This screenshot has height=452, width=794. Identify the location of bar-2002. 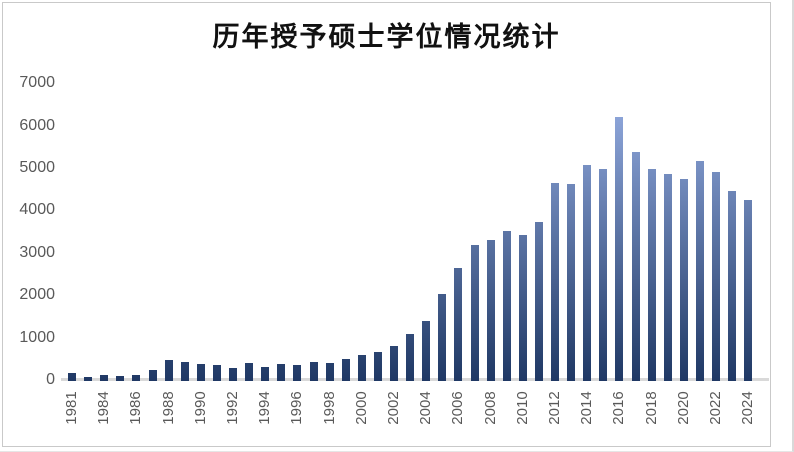
(394, 363).